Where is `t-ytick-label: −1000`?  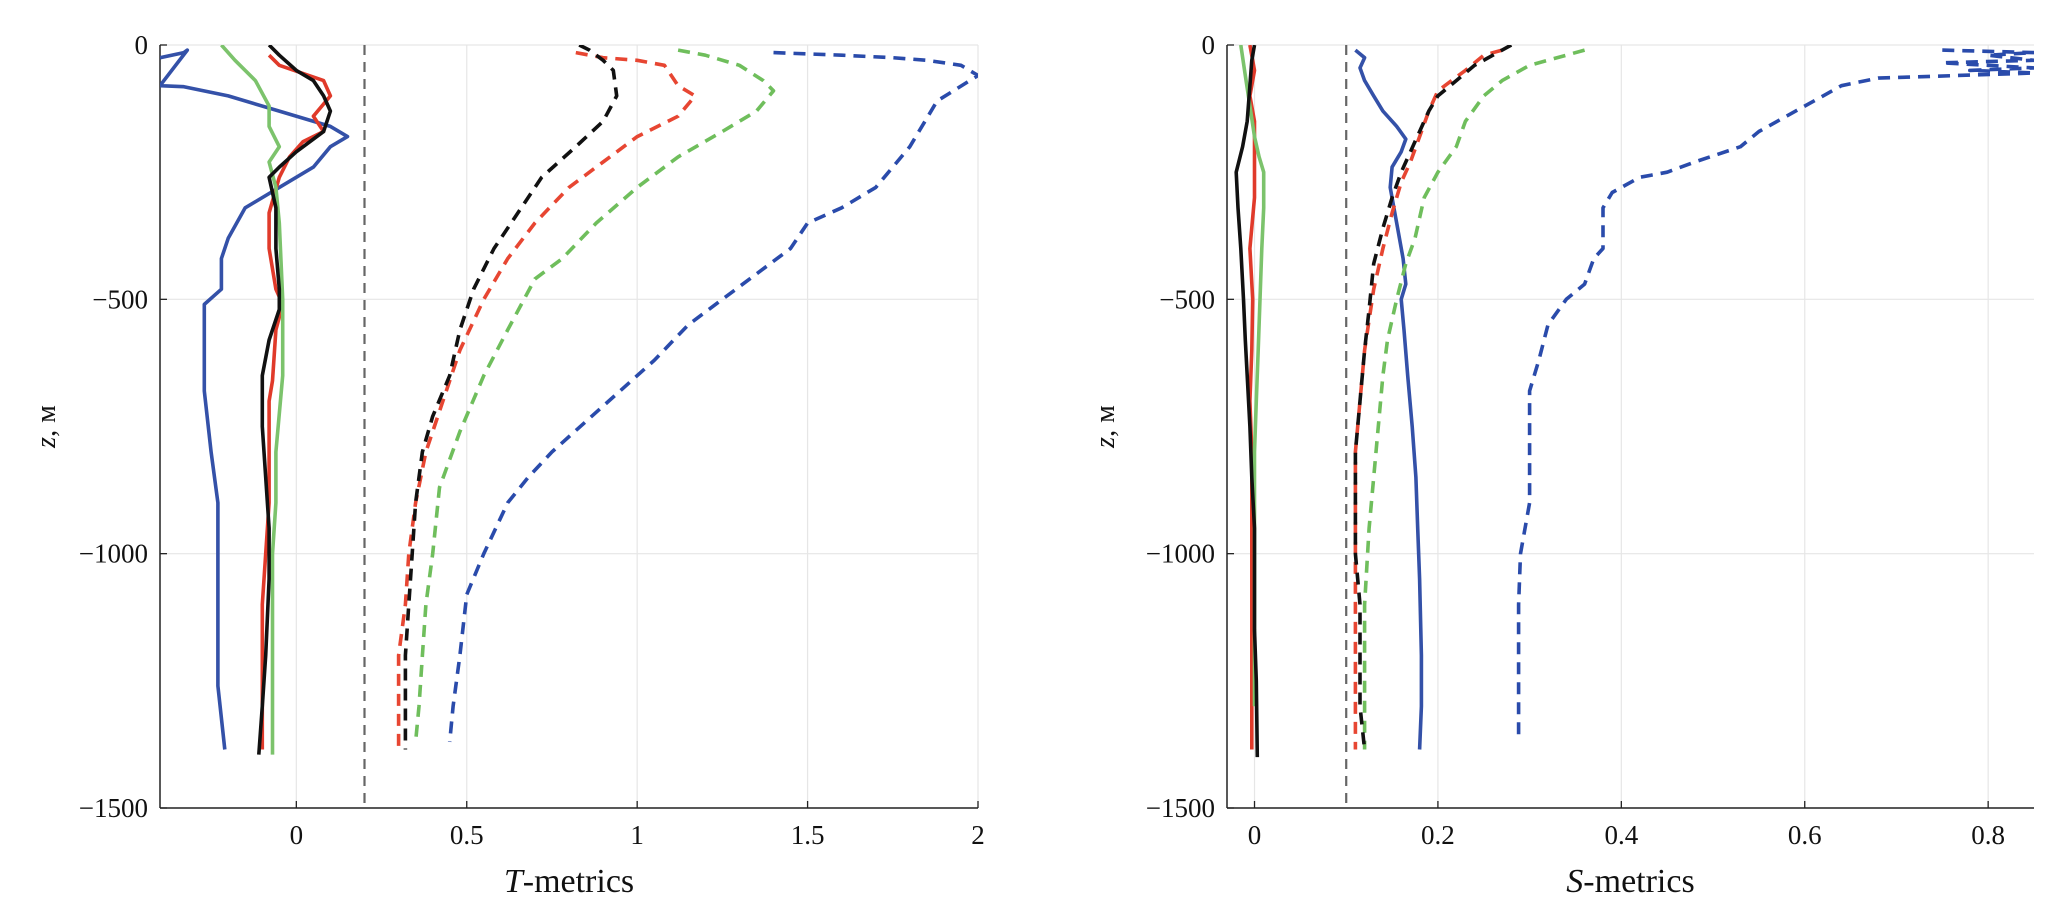 t-ytick-label: −1000 is located at coordinates (113, 554).